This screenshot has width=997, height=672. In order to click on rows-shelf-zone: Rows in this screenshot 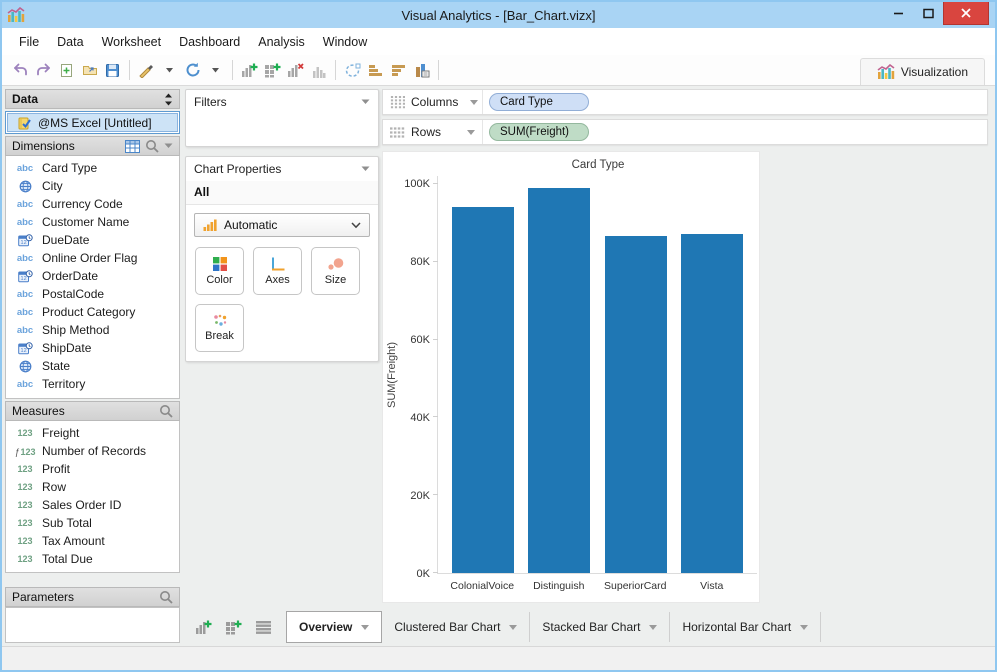, I will do `click(433, 132)`.